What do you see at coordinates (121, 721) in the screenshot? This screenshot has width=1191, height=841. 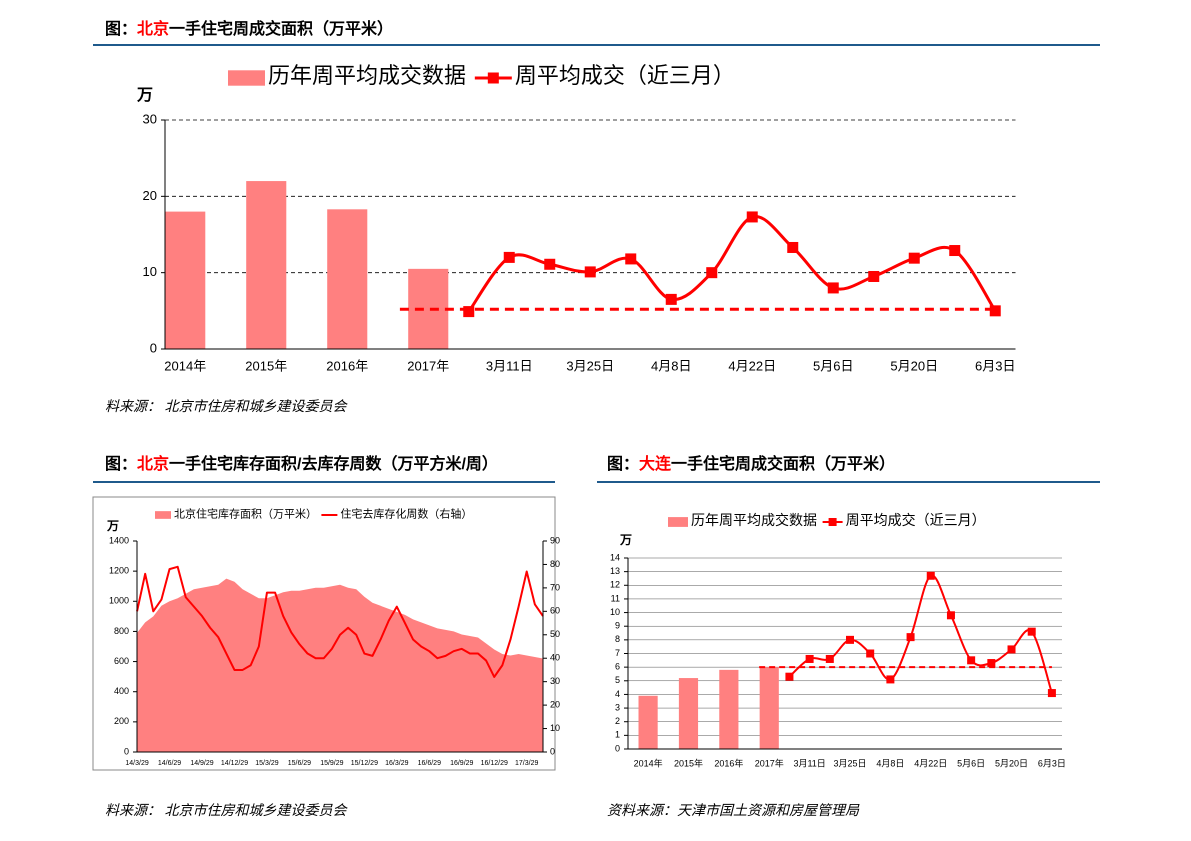 I see `y-tick-label: 200` at bounding box center [121, 721].